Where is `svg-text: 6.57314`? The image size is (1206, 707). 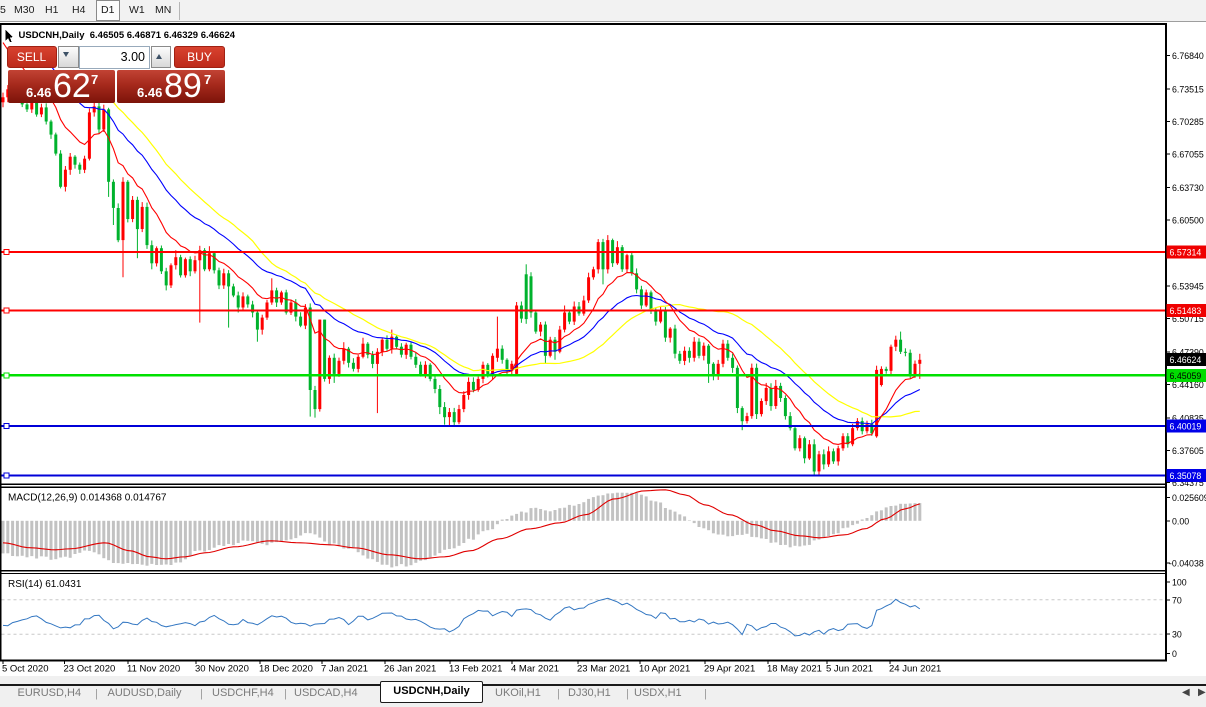 svg-text: 6.57314 is located at coordinates (1186, 253).